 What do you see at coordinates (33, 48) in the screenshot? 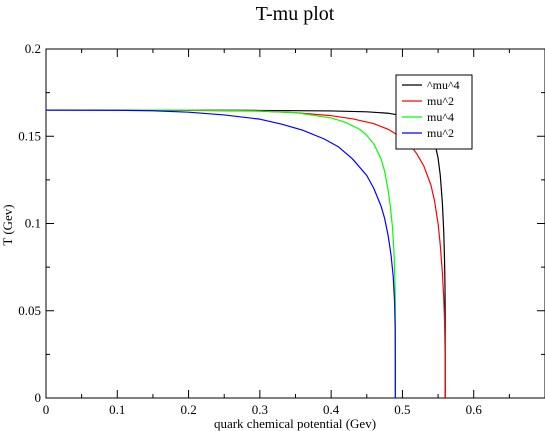
I see `y-tick-label: 0.2` at bounding box center [33, 48].